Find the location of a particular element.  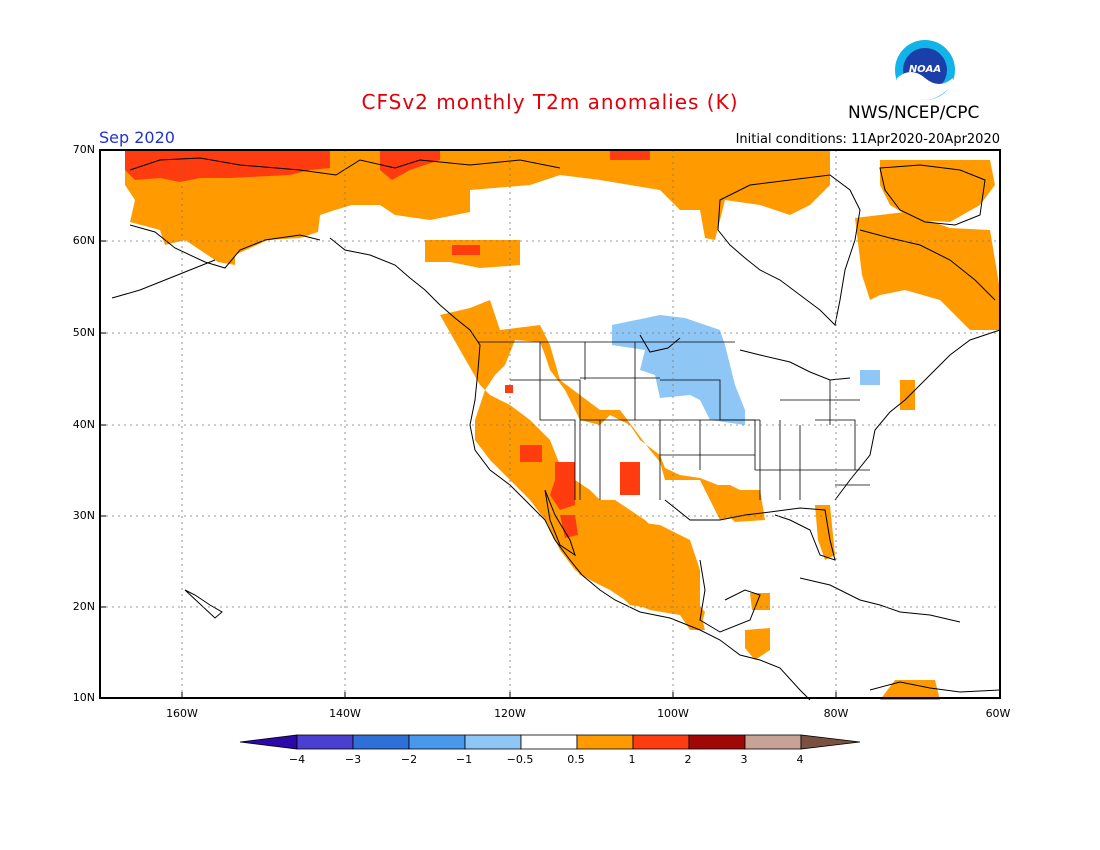

lat-label: 20N is located at coordinates (83, 606).